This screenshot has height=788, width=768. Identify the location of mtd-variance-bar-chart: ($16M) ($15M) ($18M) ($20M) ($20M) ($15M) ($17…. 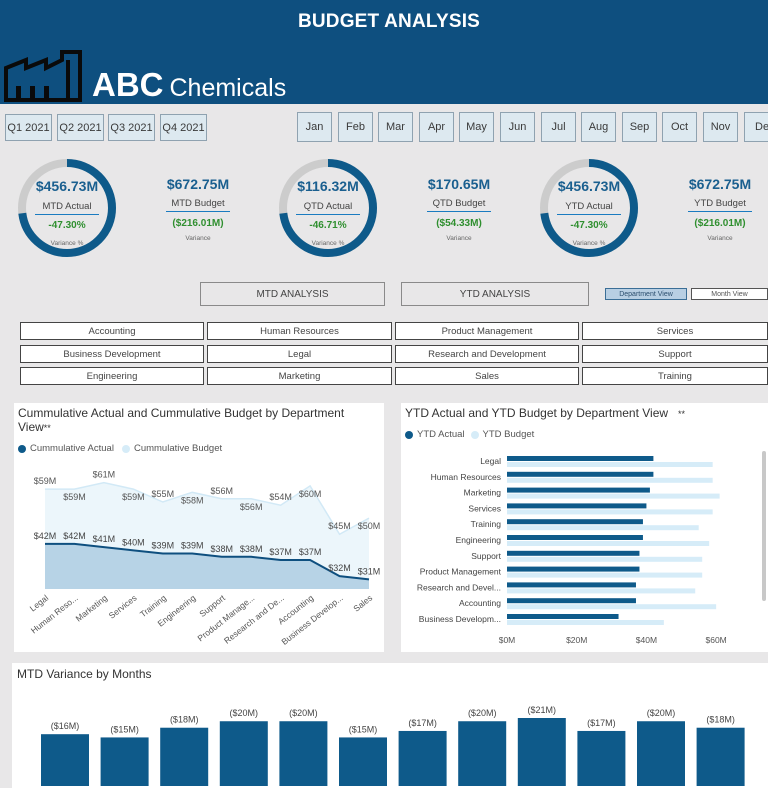
(393, 745).